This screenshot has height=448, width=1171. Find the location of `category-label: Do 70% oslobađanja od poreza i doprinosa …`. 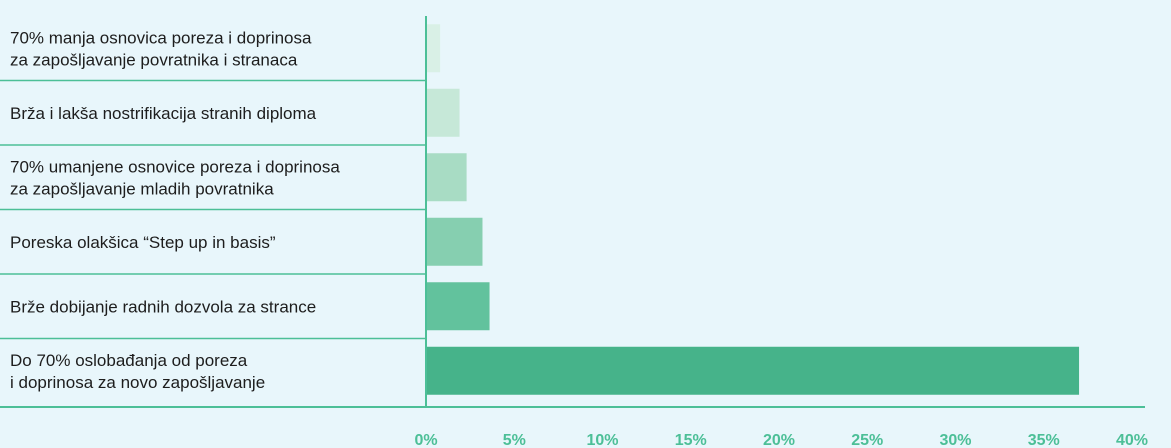

category-label: Do 70% oslobađanja od poreza i doprinosa … is located at coordinates (137, 371).